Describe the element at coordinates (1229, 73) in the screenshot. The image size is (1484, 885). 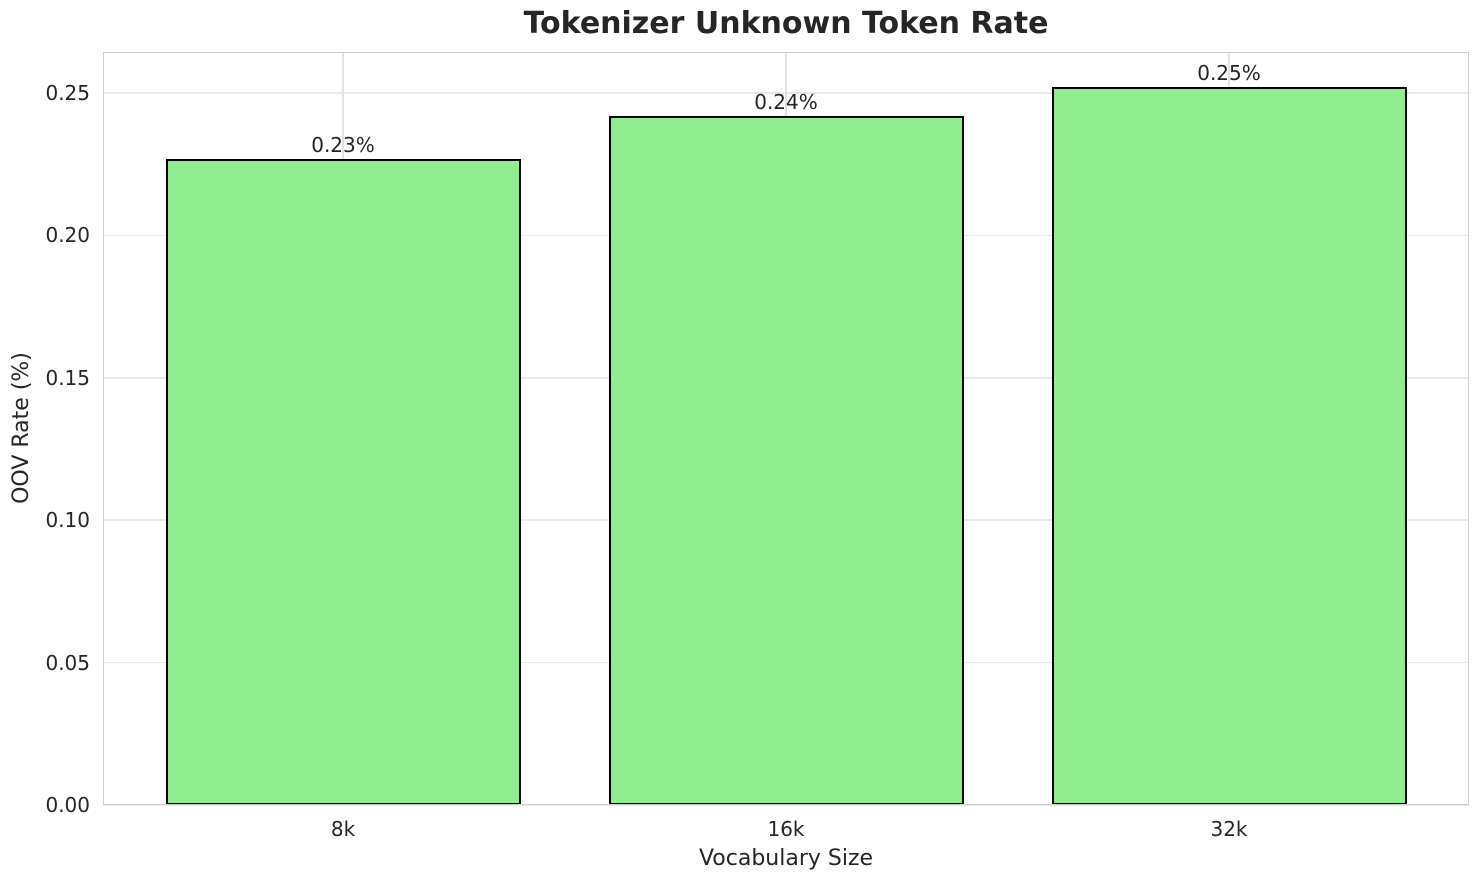
I see `bar-value-label-32k: 0.25%` at that location.